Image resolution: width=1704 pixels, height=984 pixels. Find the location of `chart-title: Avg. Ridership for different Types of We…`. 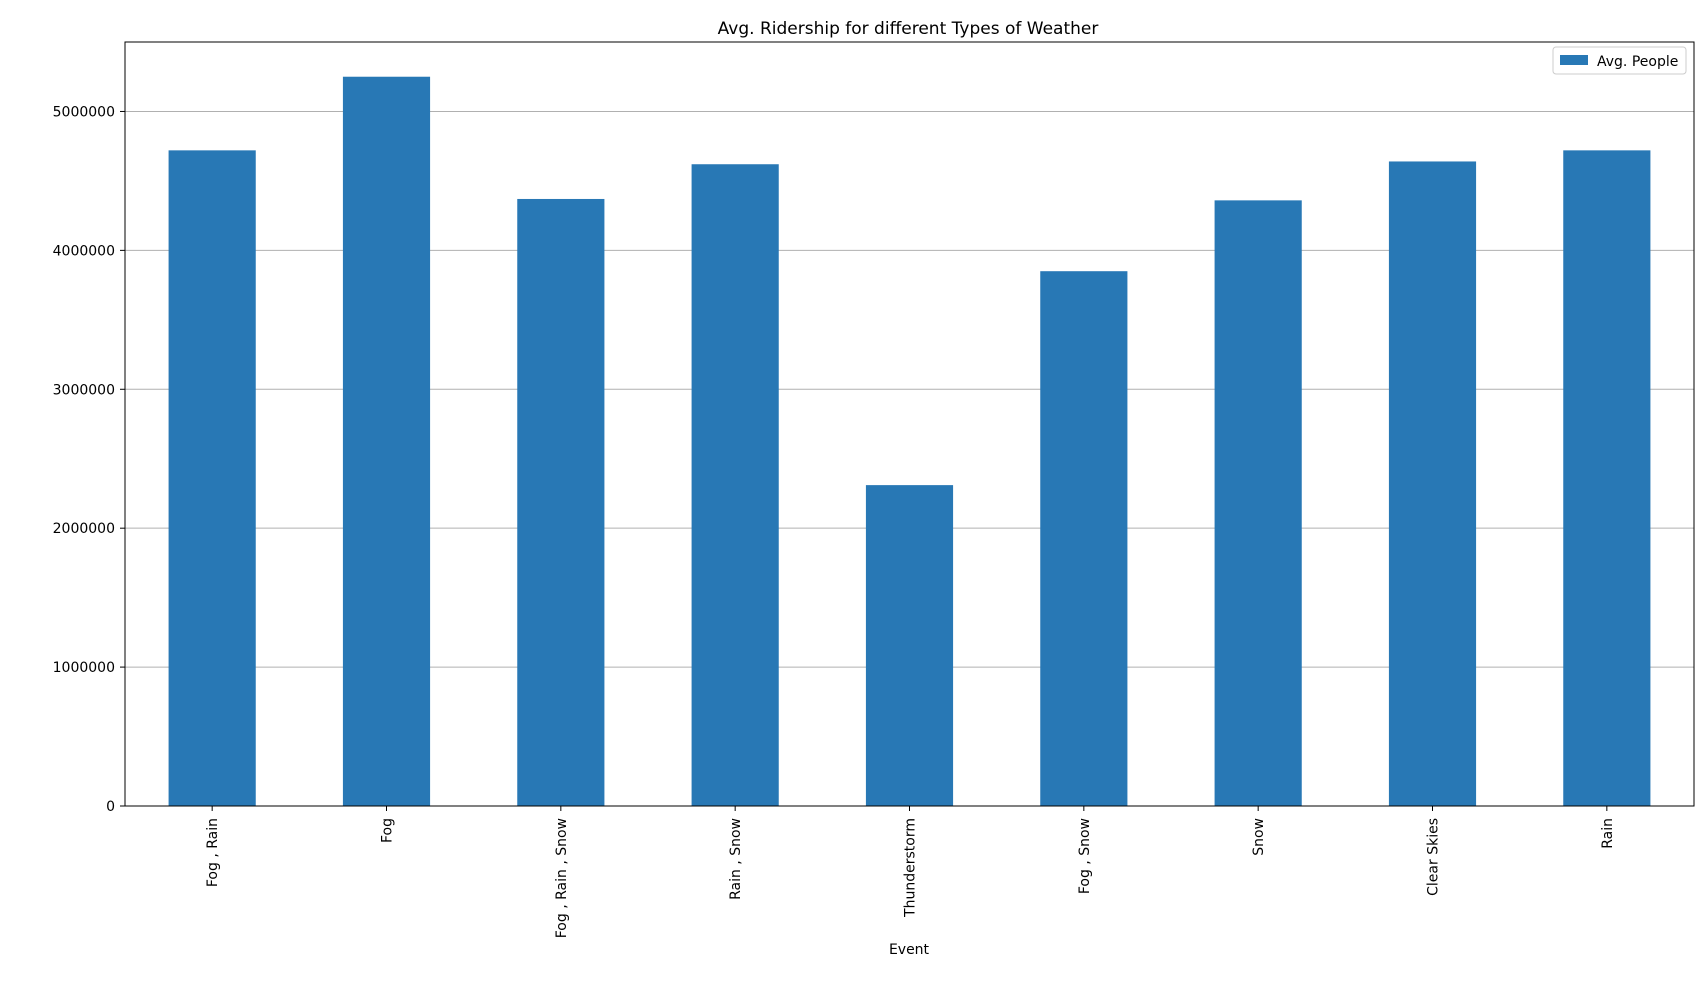

chart-title: Avg. Ridership for different Types of We… is located at coordinates (908, 29).